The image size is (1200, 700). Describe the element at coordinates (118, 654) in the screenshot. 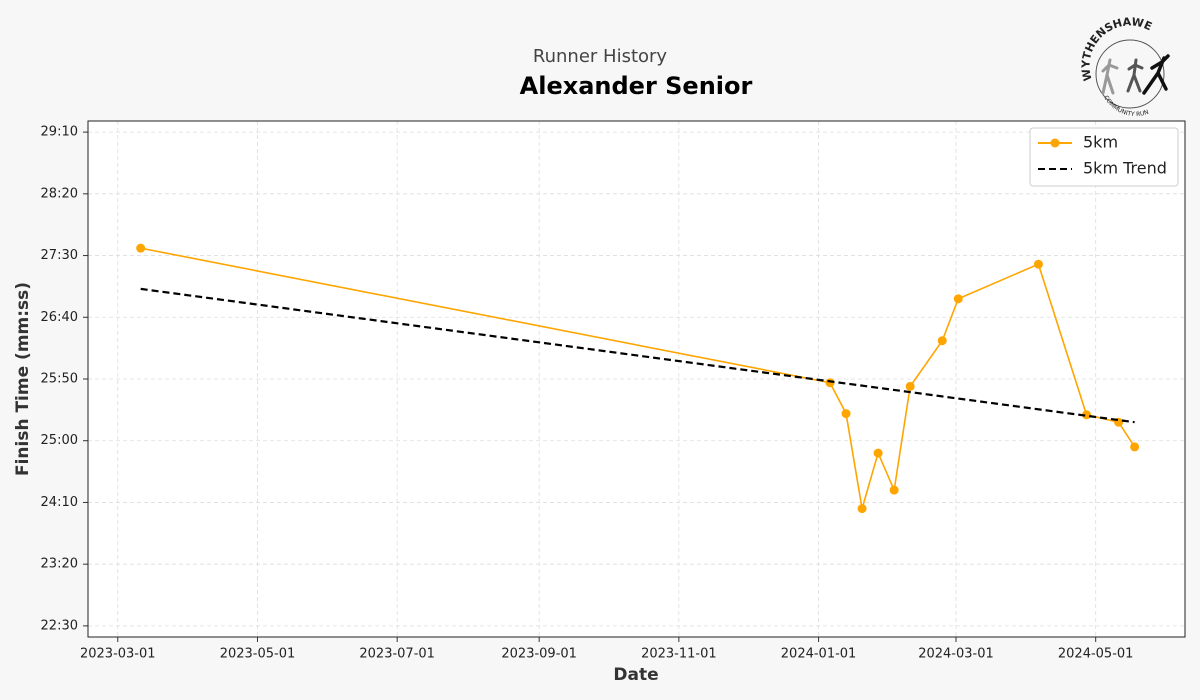

I see `x-tick-label: 2023-03-01` at that location.